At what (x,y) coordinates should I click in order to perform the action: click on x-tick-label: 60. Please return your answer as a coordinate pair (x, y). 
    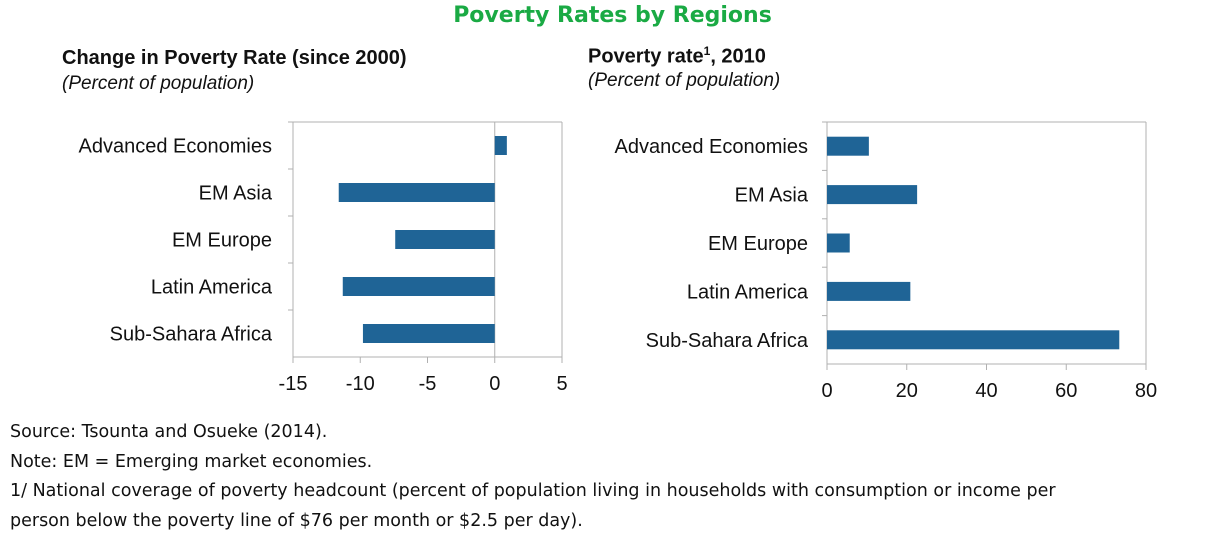
    Looking at the image, I should click on (1066, 391).